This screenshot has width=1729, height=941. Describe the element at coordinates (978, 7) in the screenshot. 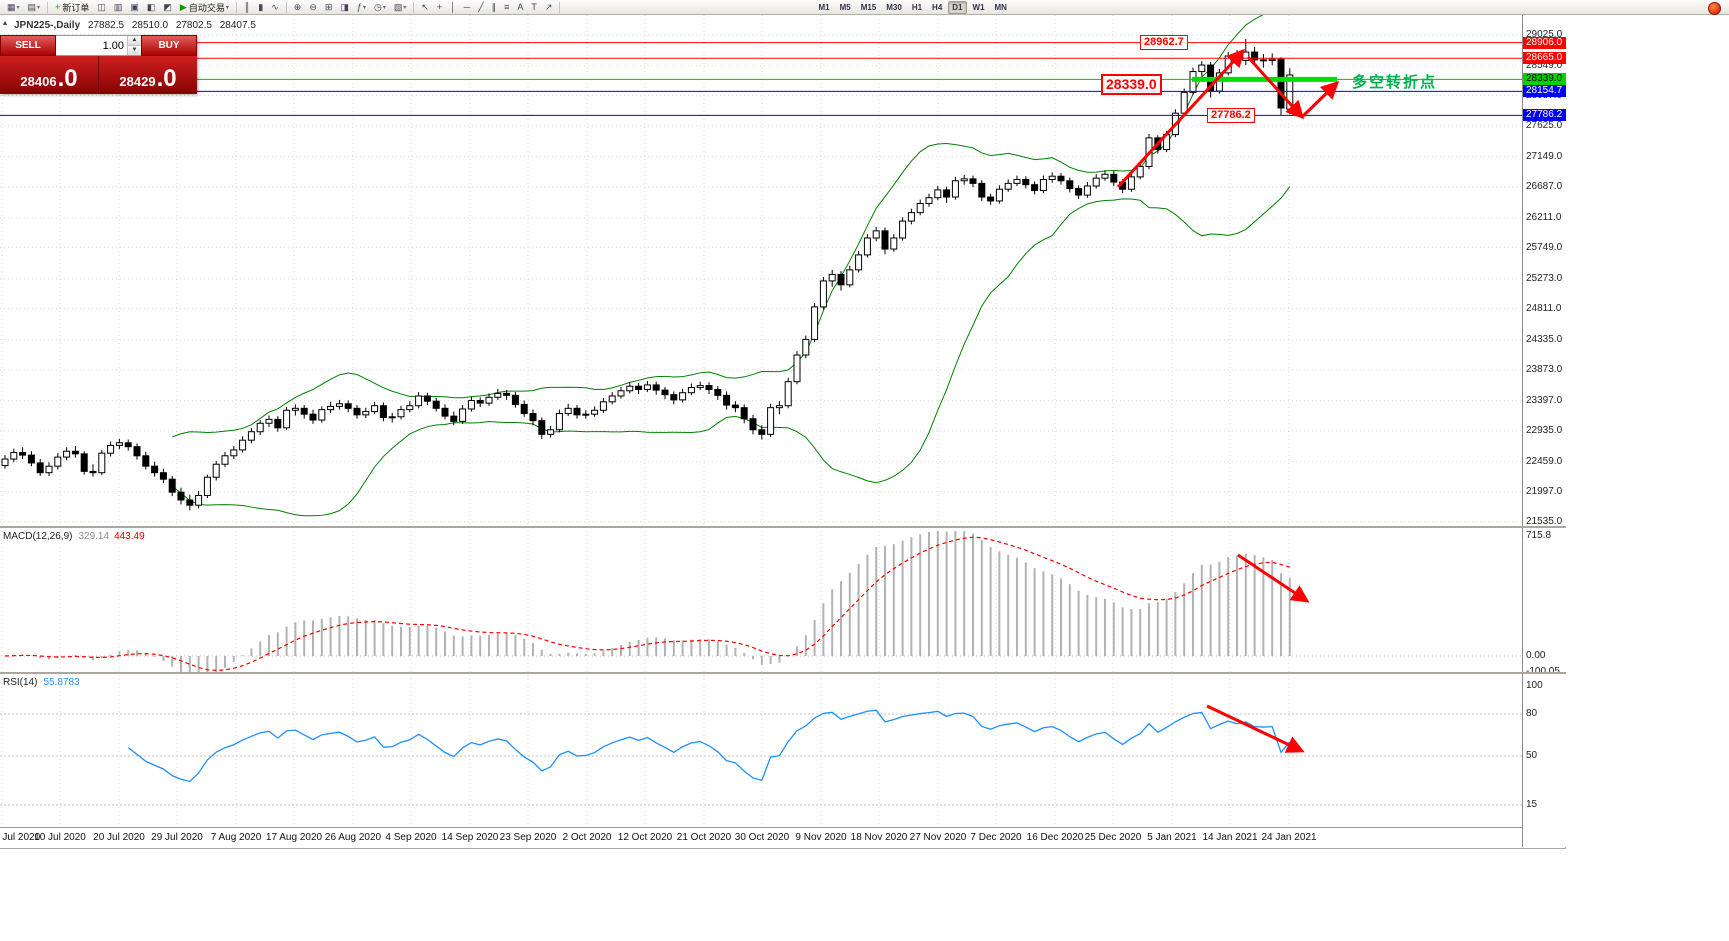

I see `timeframe-w1-button: W1` at that location.